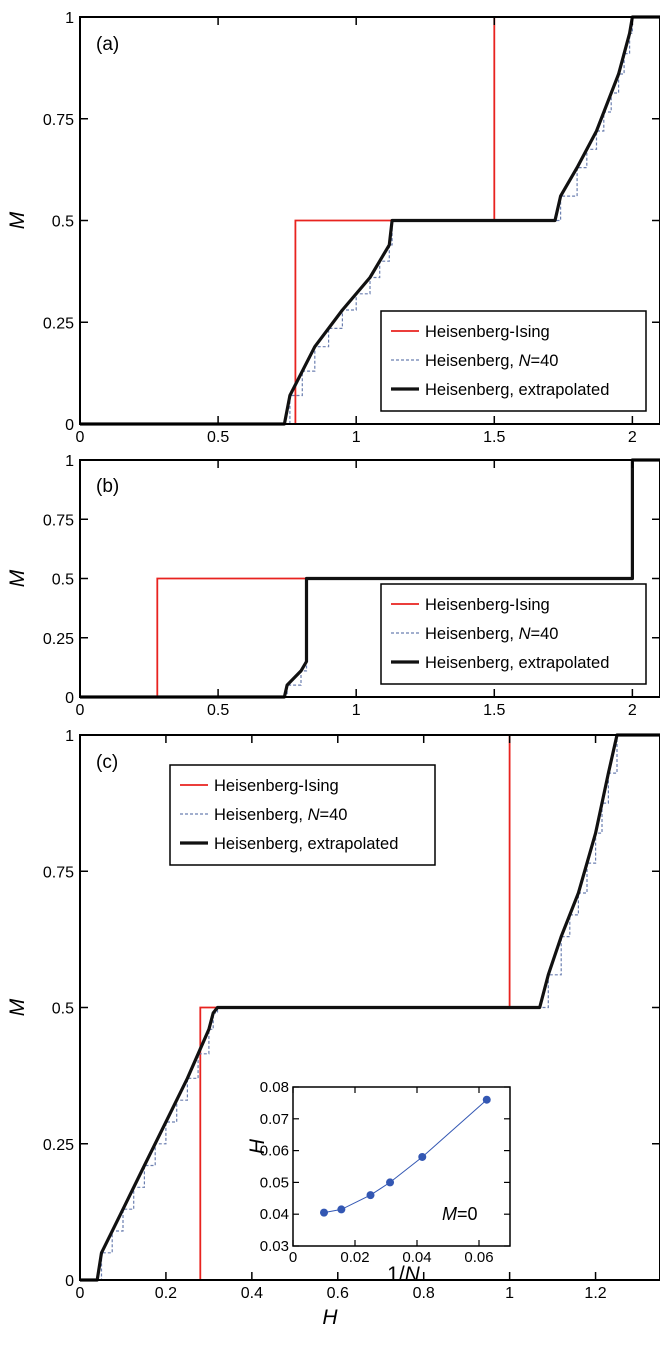 Image resolution: width=660 pixels, height=1355 pixels. Describe the element at coordinates (274, 1214) in the screenshot. I see `inset-y-tick-label: 0.04` at that location.